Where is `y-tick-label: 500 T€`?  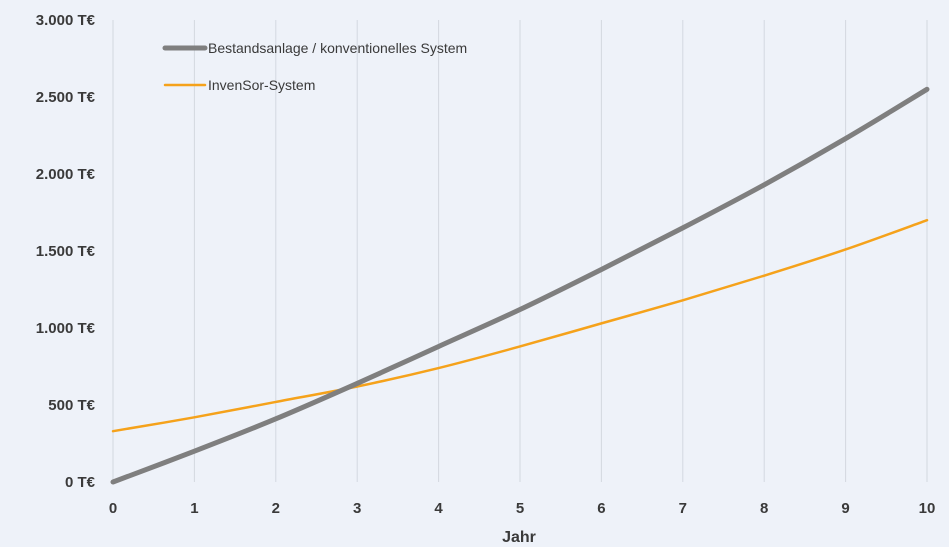
y-tick-label: 500 T€ is located at coordinates (71, 405).